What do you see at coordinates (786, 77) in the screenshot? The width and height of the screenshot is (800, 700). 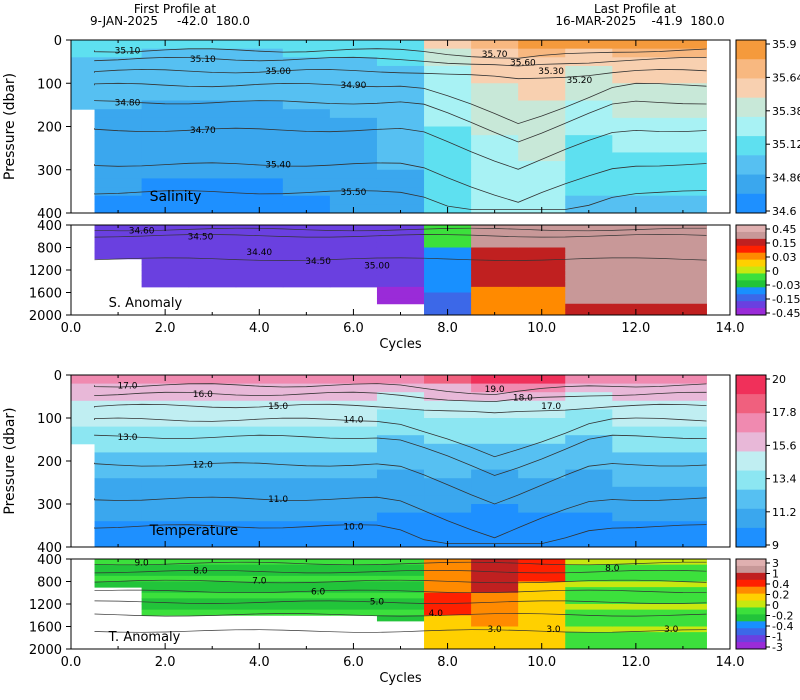 I see `salinity-colorbar-tick-label: 35.64` at bounding box center [786, 77].